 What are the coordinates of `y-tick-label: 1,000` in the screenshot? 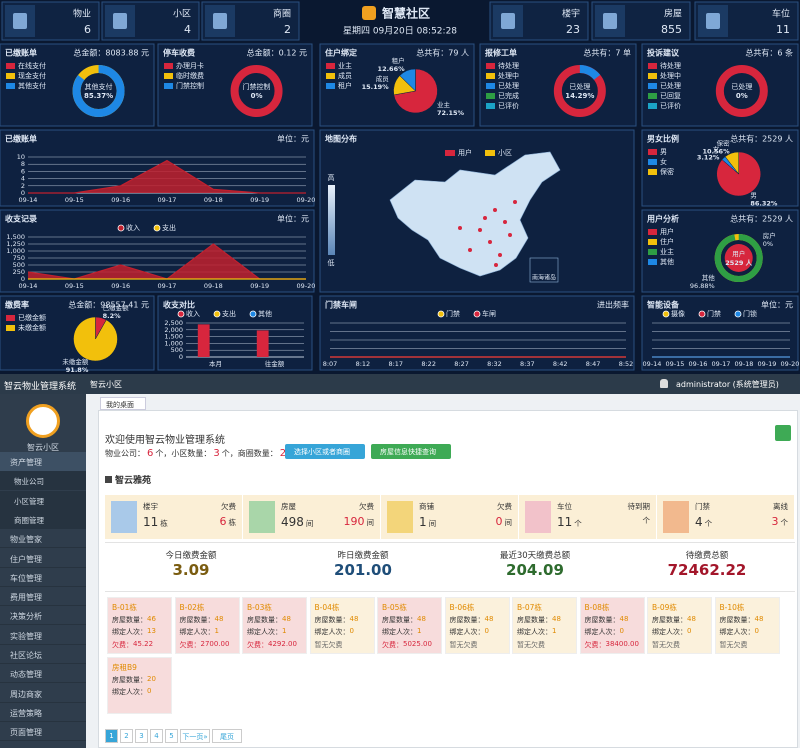 It's located at (173, 343).